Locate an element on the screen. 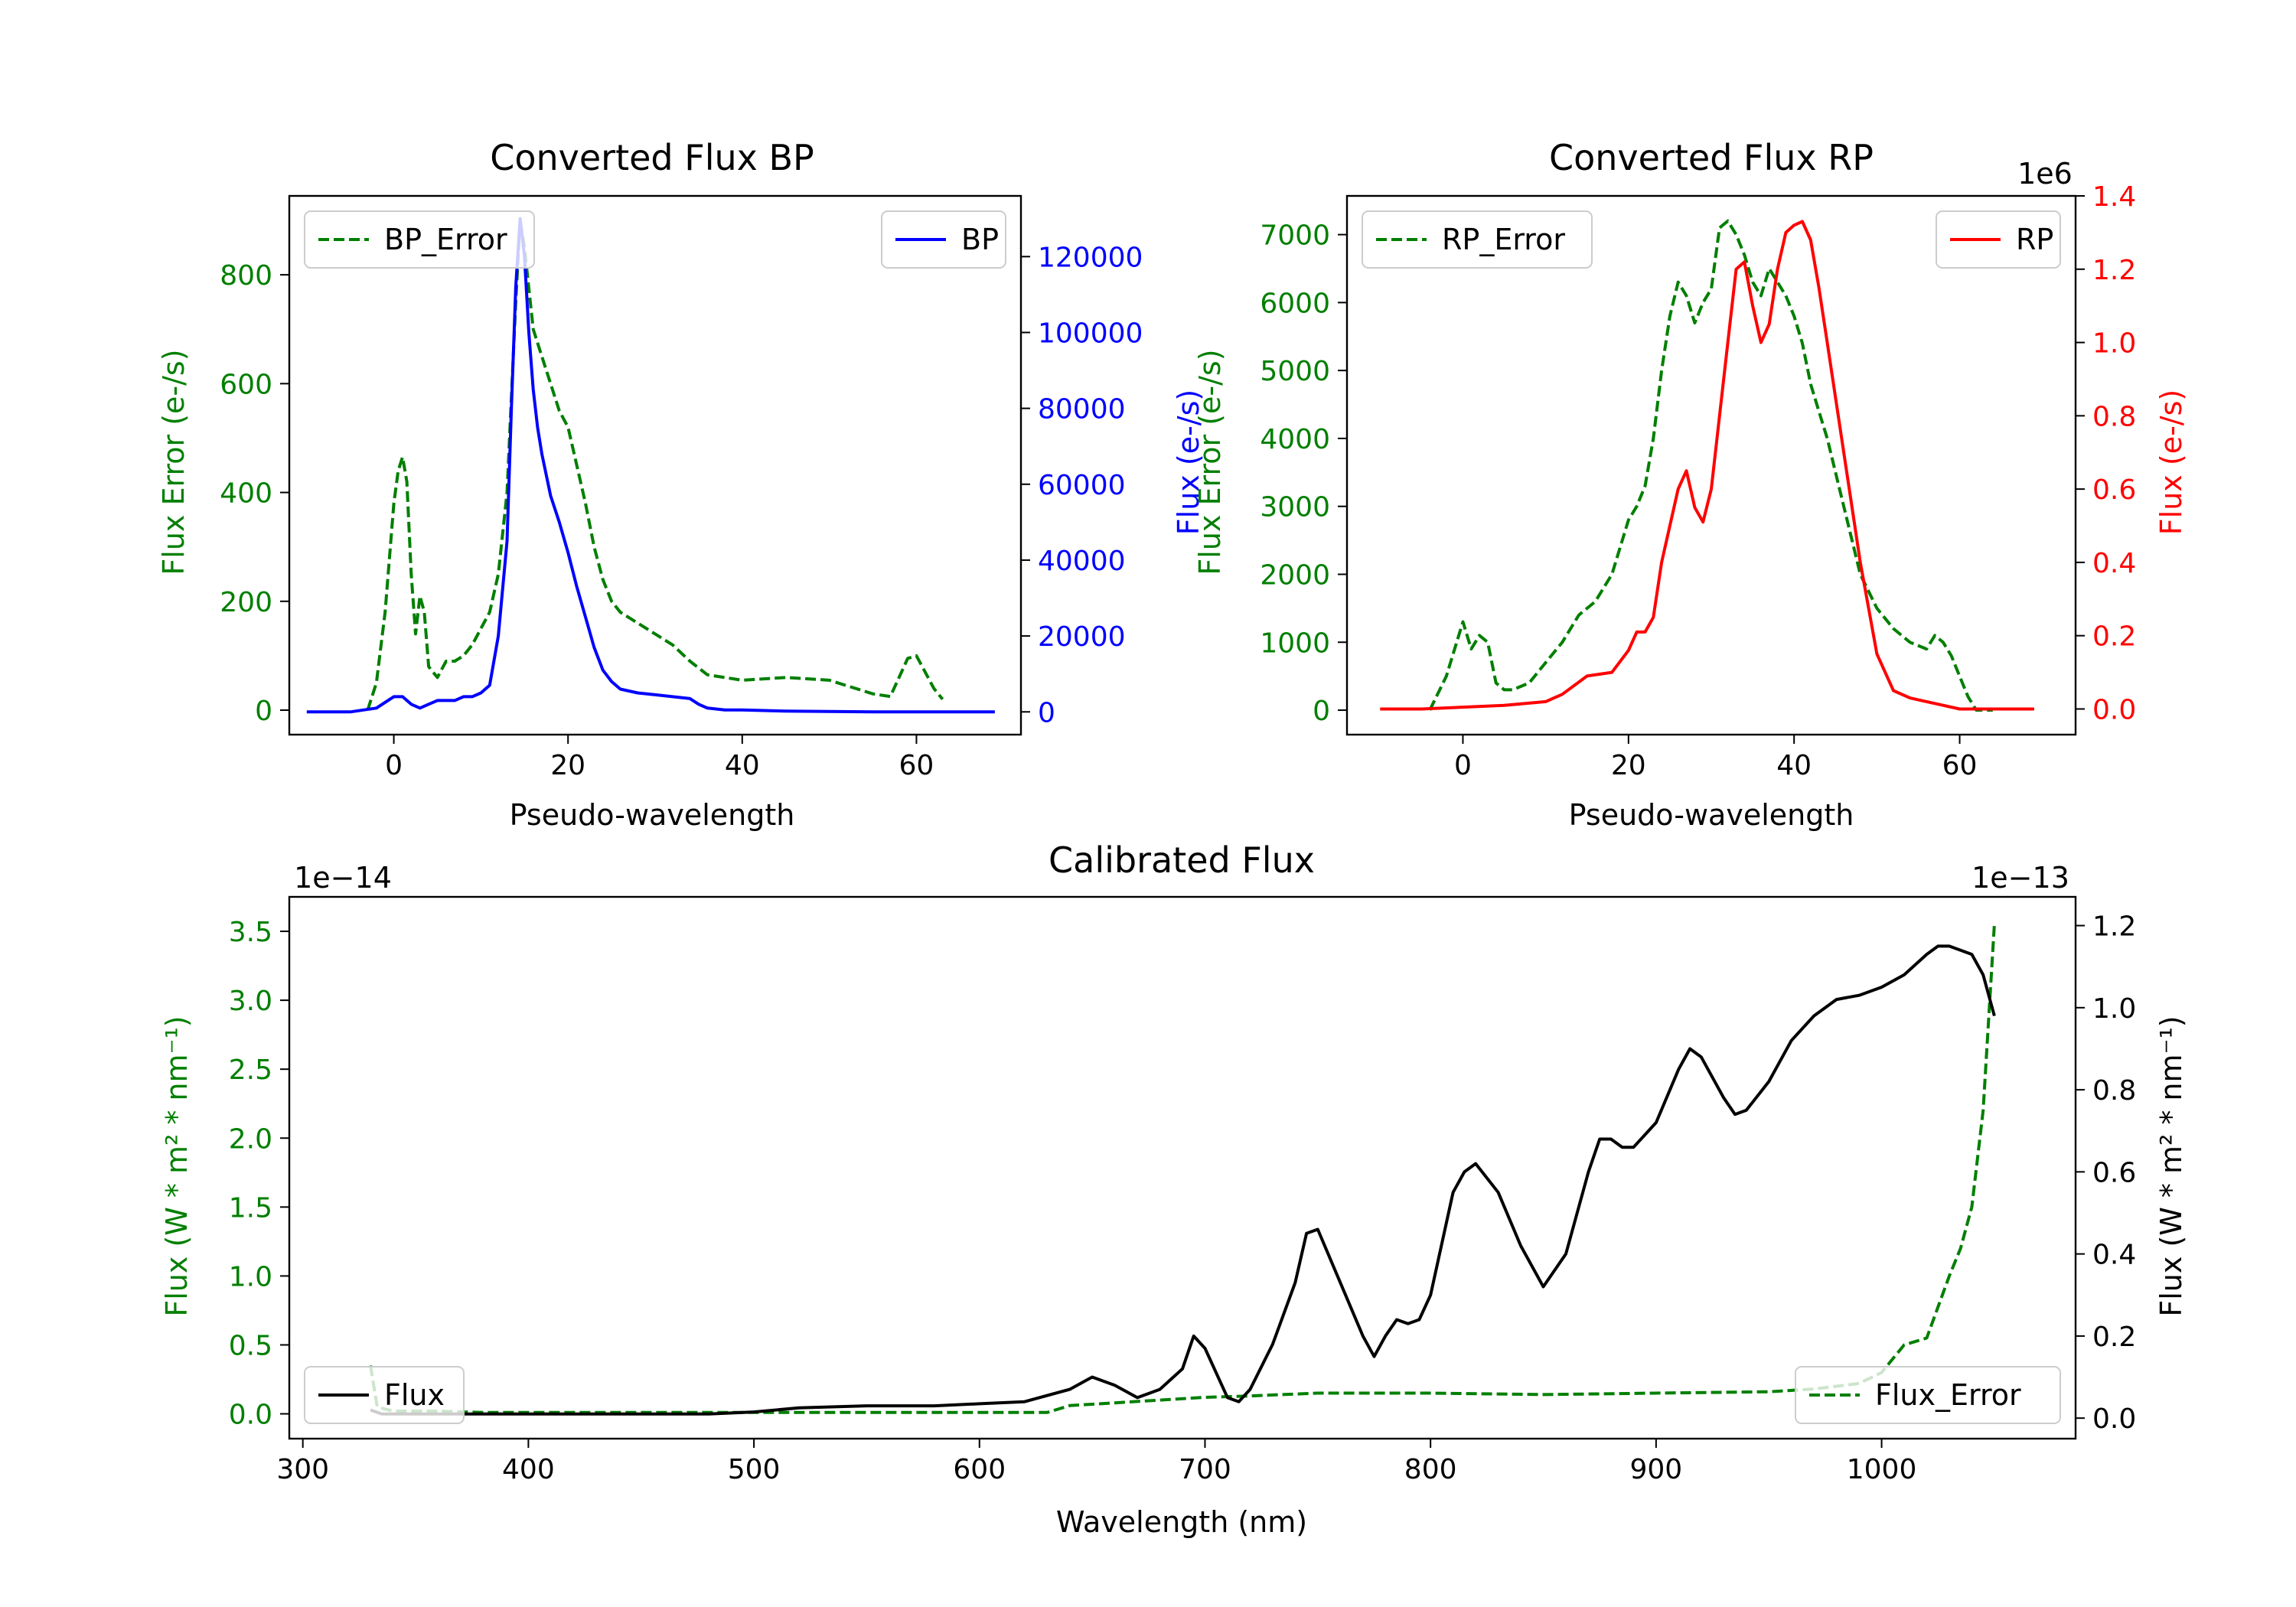 The image size is (2296, 1607). cal-xtick-label: 900 is located at coordinates (1656, 1470).